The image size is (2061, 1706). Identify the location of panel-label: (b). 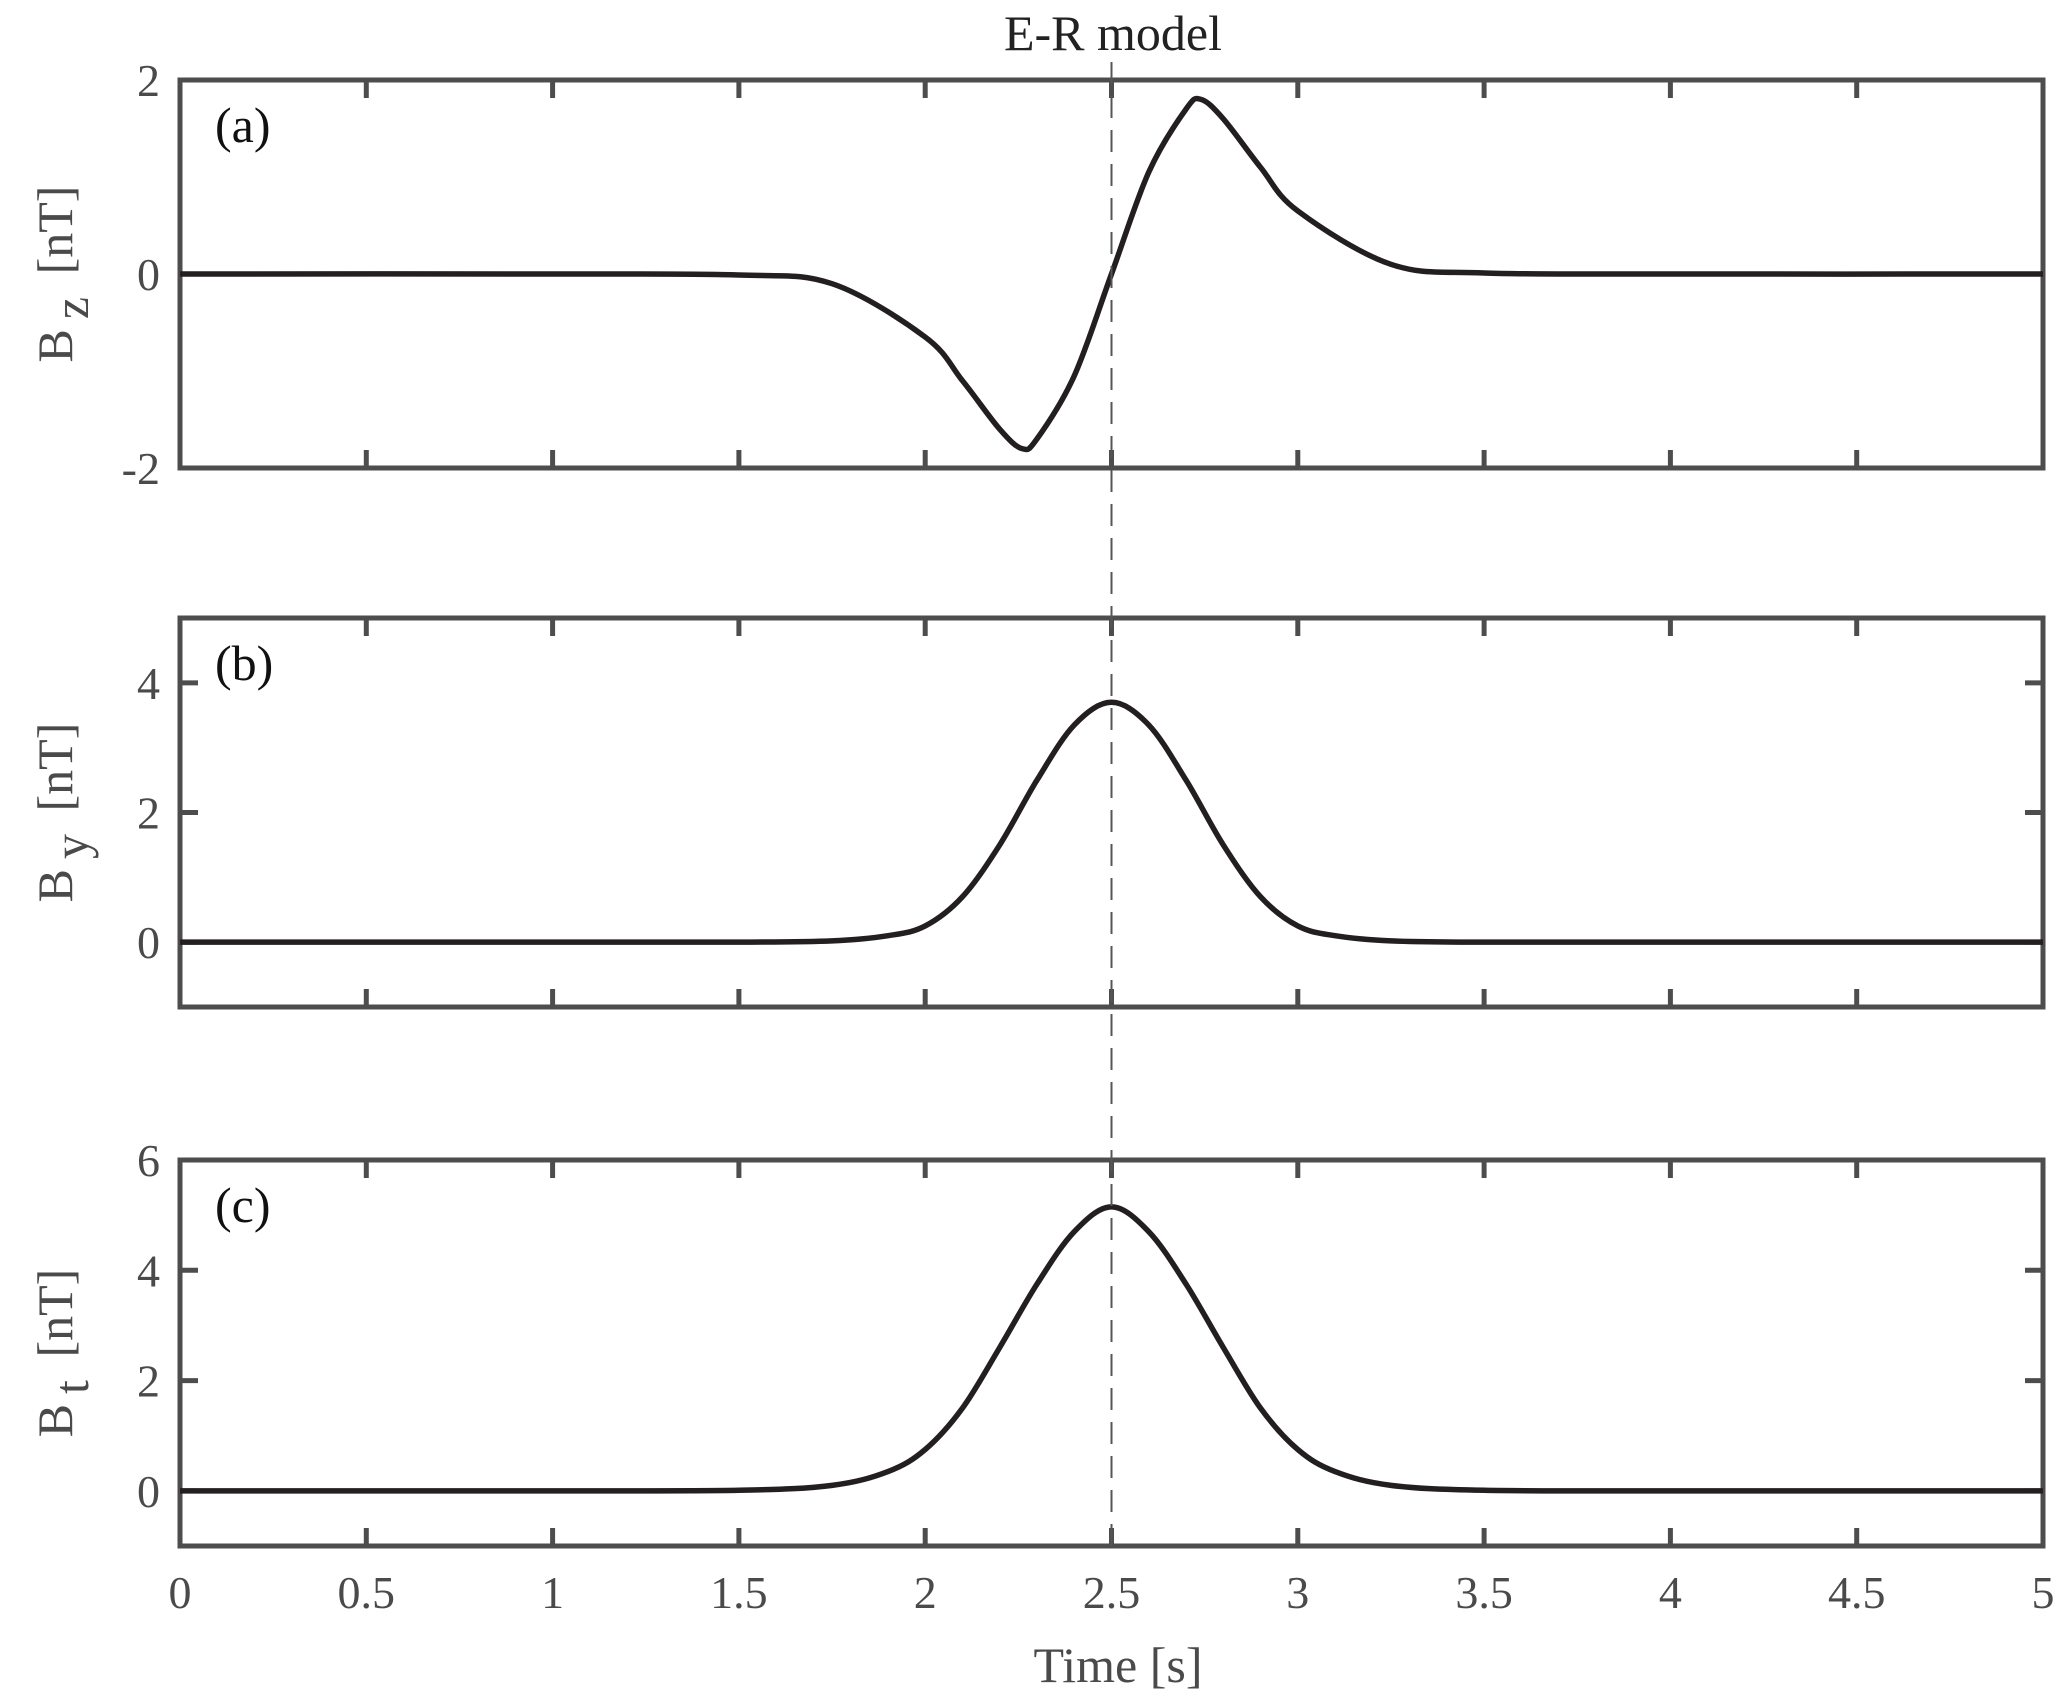
(244, 663).